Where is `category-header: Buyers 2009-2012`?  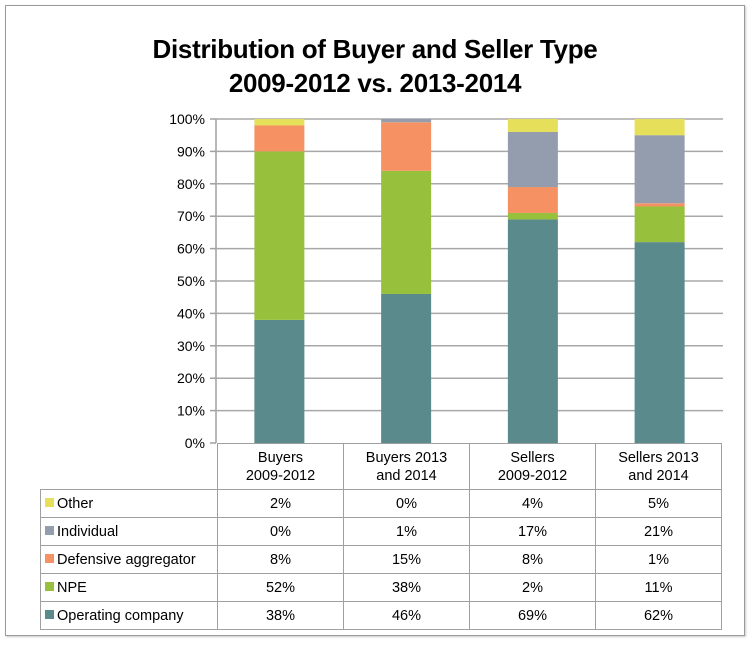 category-header: Buyers 2009-2012 is located at coordinates (280, 466).